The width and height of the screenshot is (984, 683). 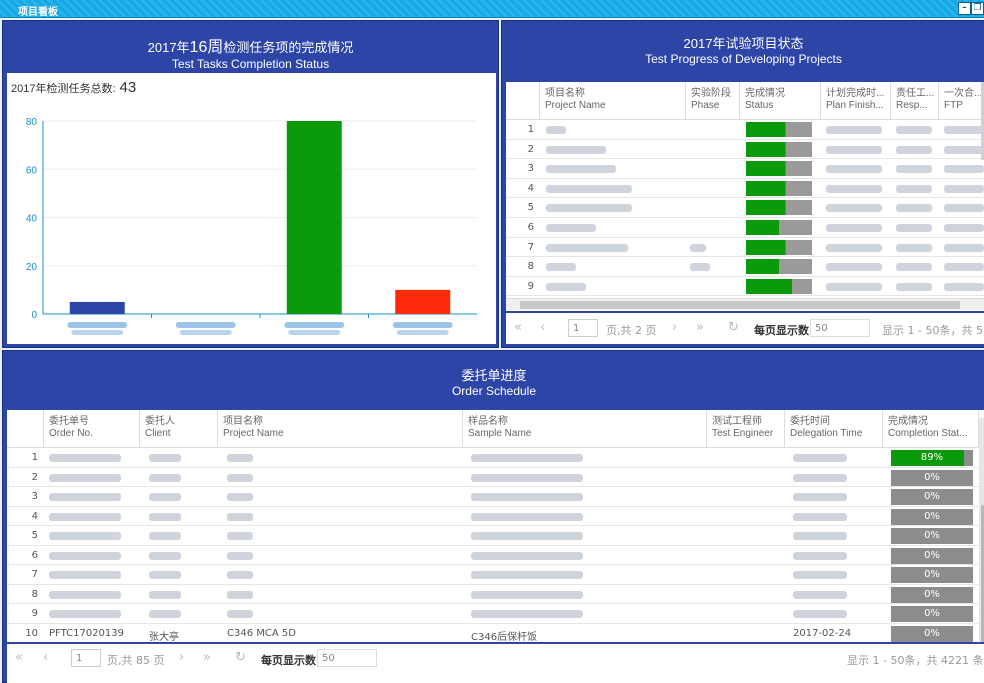 What do you see at coordinates (745, 130) in the screenshot?
I see `table-row: 1` at bounding box center [745, 130].